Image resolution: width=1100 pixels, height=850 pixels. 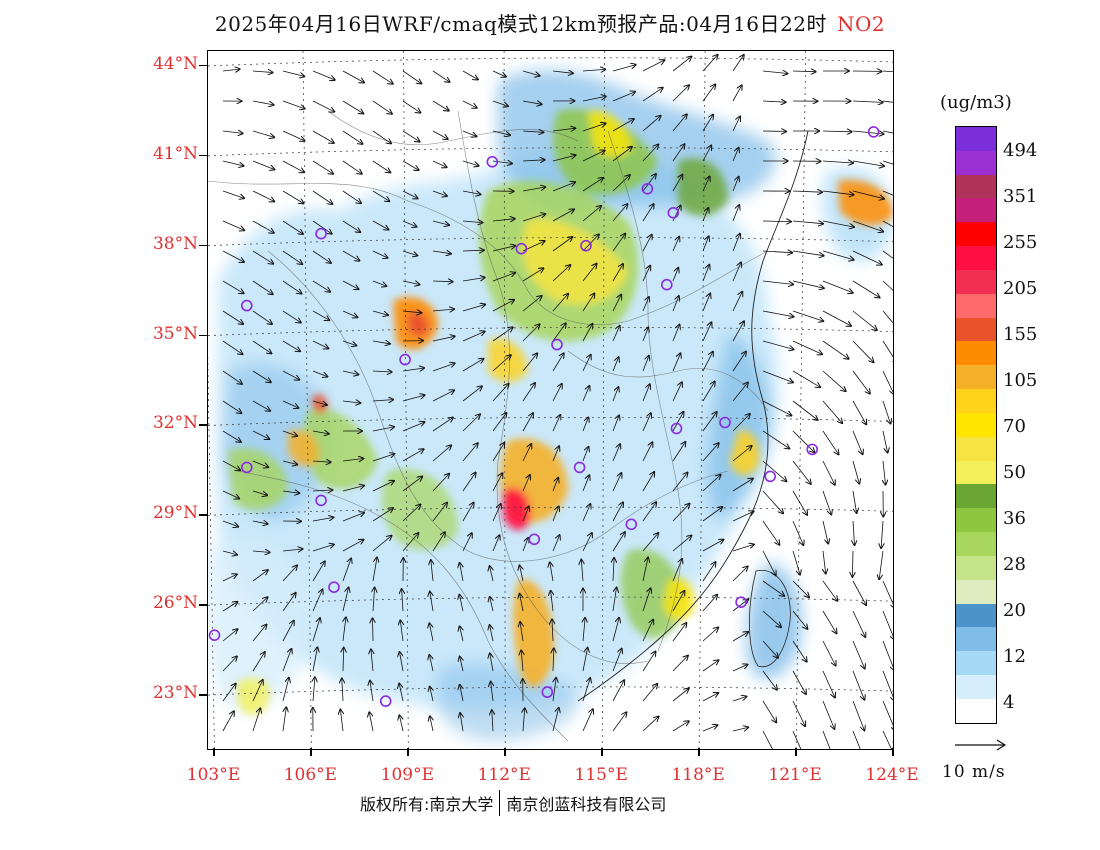 What do you see at coordinates (1020, 150) in the screenshot?
I see `colorbar-tick-label: 494` at bounding box center [1020, 150].